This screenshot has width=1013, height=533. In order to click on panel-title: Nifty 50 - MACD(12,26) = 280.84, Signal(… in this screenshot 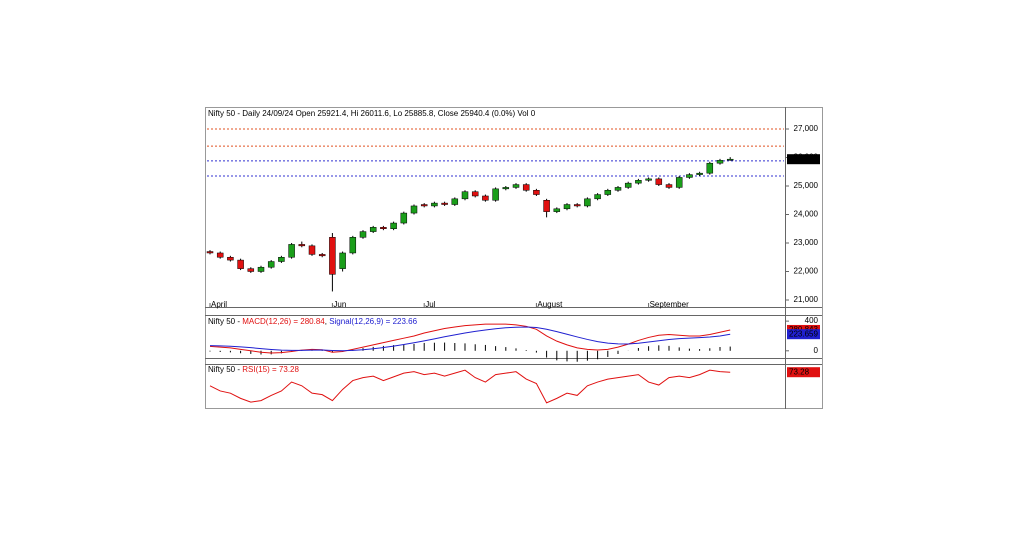, I will do `click(313, 321)`.